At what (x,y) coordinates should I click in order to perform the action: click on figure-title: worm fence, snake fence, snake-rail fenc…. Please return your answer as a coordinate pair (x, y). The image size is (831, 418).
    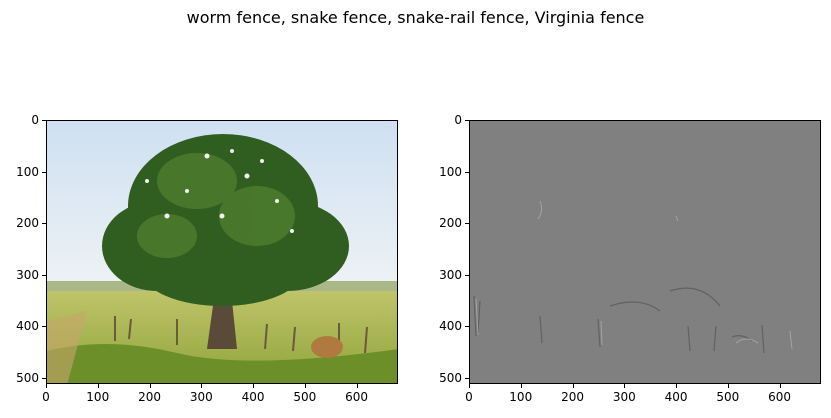
    Looking at the image, I should click on (415, 17).